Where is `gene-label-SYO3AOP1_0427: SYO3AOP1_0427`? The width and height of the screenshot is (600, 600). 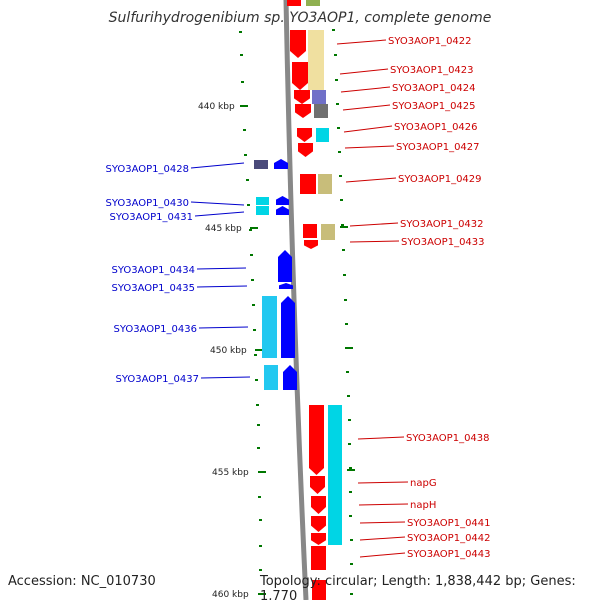 gene-label-SYO3AOP1_0427: SYO3AOP1_0427 is located at coordinates (438, 147).